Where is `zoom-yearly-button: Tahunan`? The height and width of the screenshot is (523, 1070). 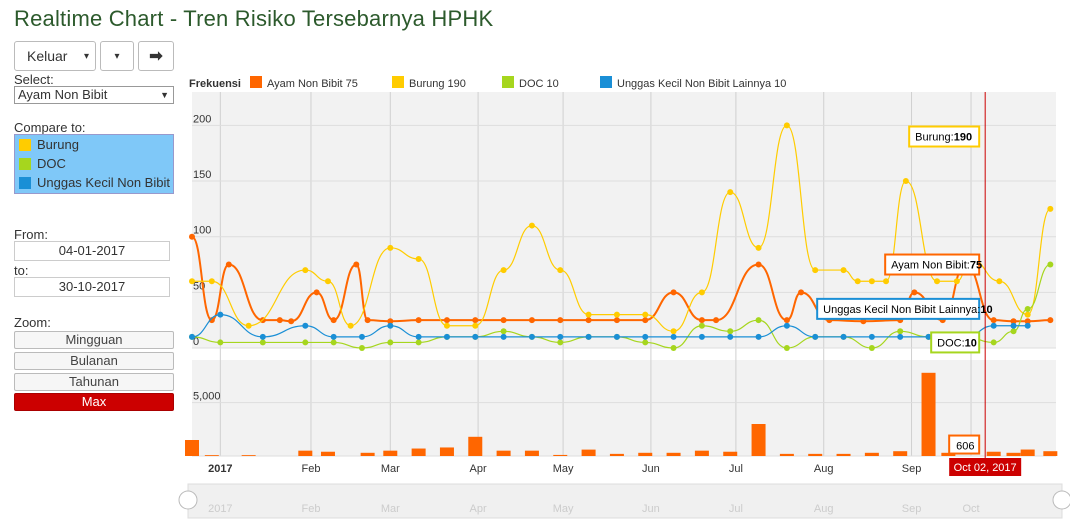 zoom-yearly-button: Tahunan is located at coordinates (94, 382).